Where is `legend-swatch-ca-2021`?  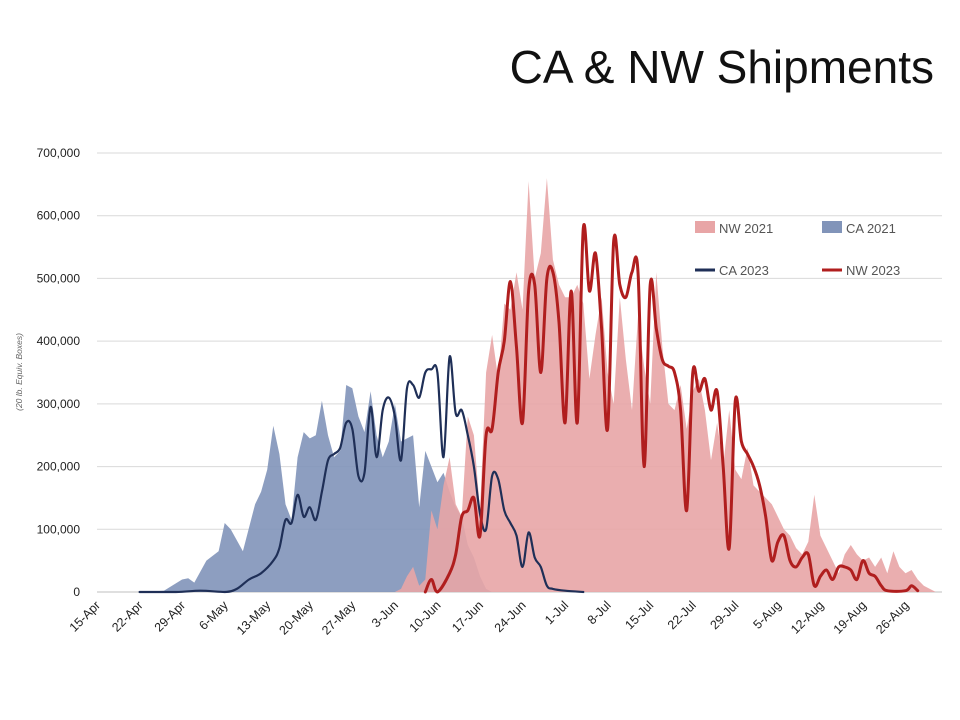 legend-swatch-ca-2021 is located at coordinates (832, 227).